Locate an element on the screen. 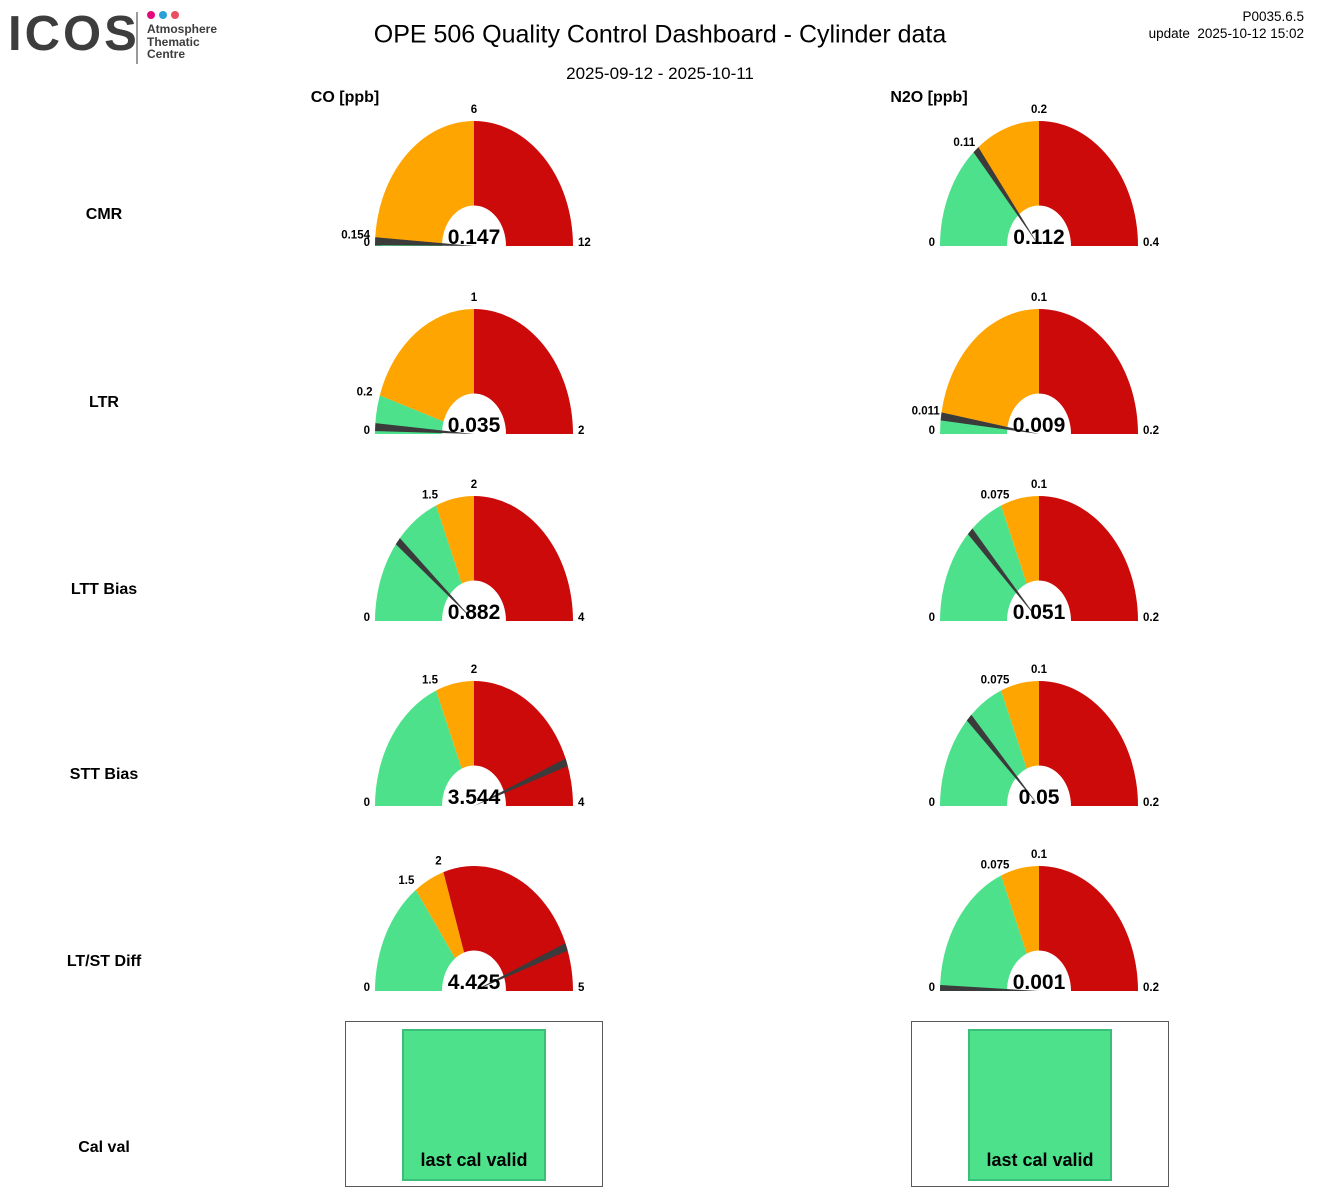 Image resolution: width=1320 pixels, height=1200 pixels. gauge-tick-label: 12 is located at coordinates (584, 243).